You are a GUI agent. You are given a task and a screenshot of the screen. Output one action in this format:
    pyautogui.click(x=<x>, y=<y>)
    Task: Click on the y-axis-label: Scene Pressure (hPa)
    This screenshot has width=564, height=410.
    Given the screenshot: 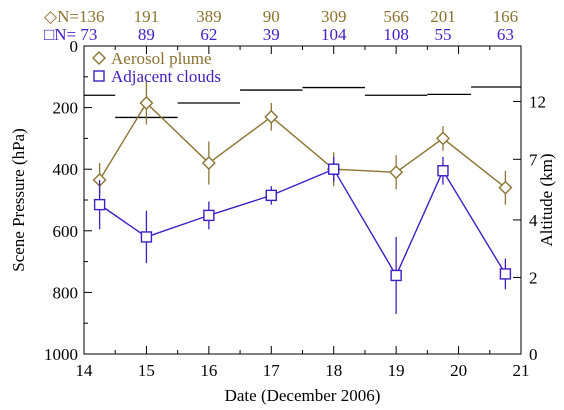 What is the action you would take?
    pyautogui.click(x=18, y=200)
    